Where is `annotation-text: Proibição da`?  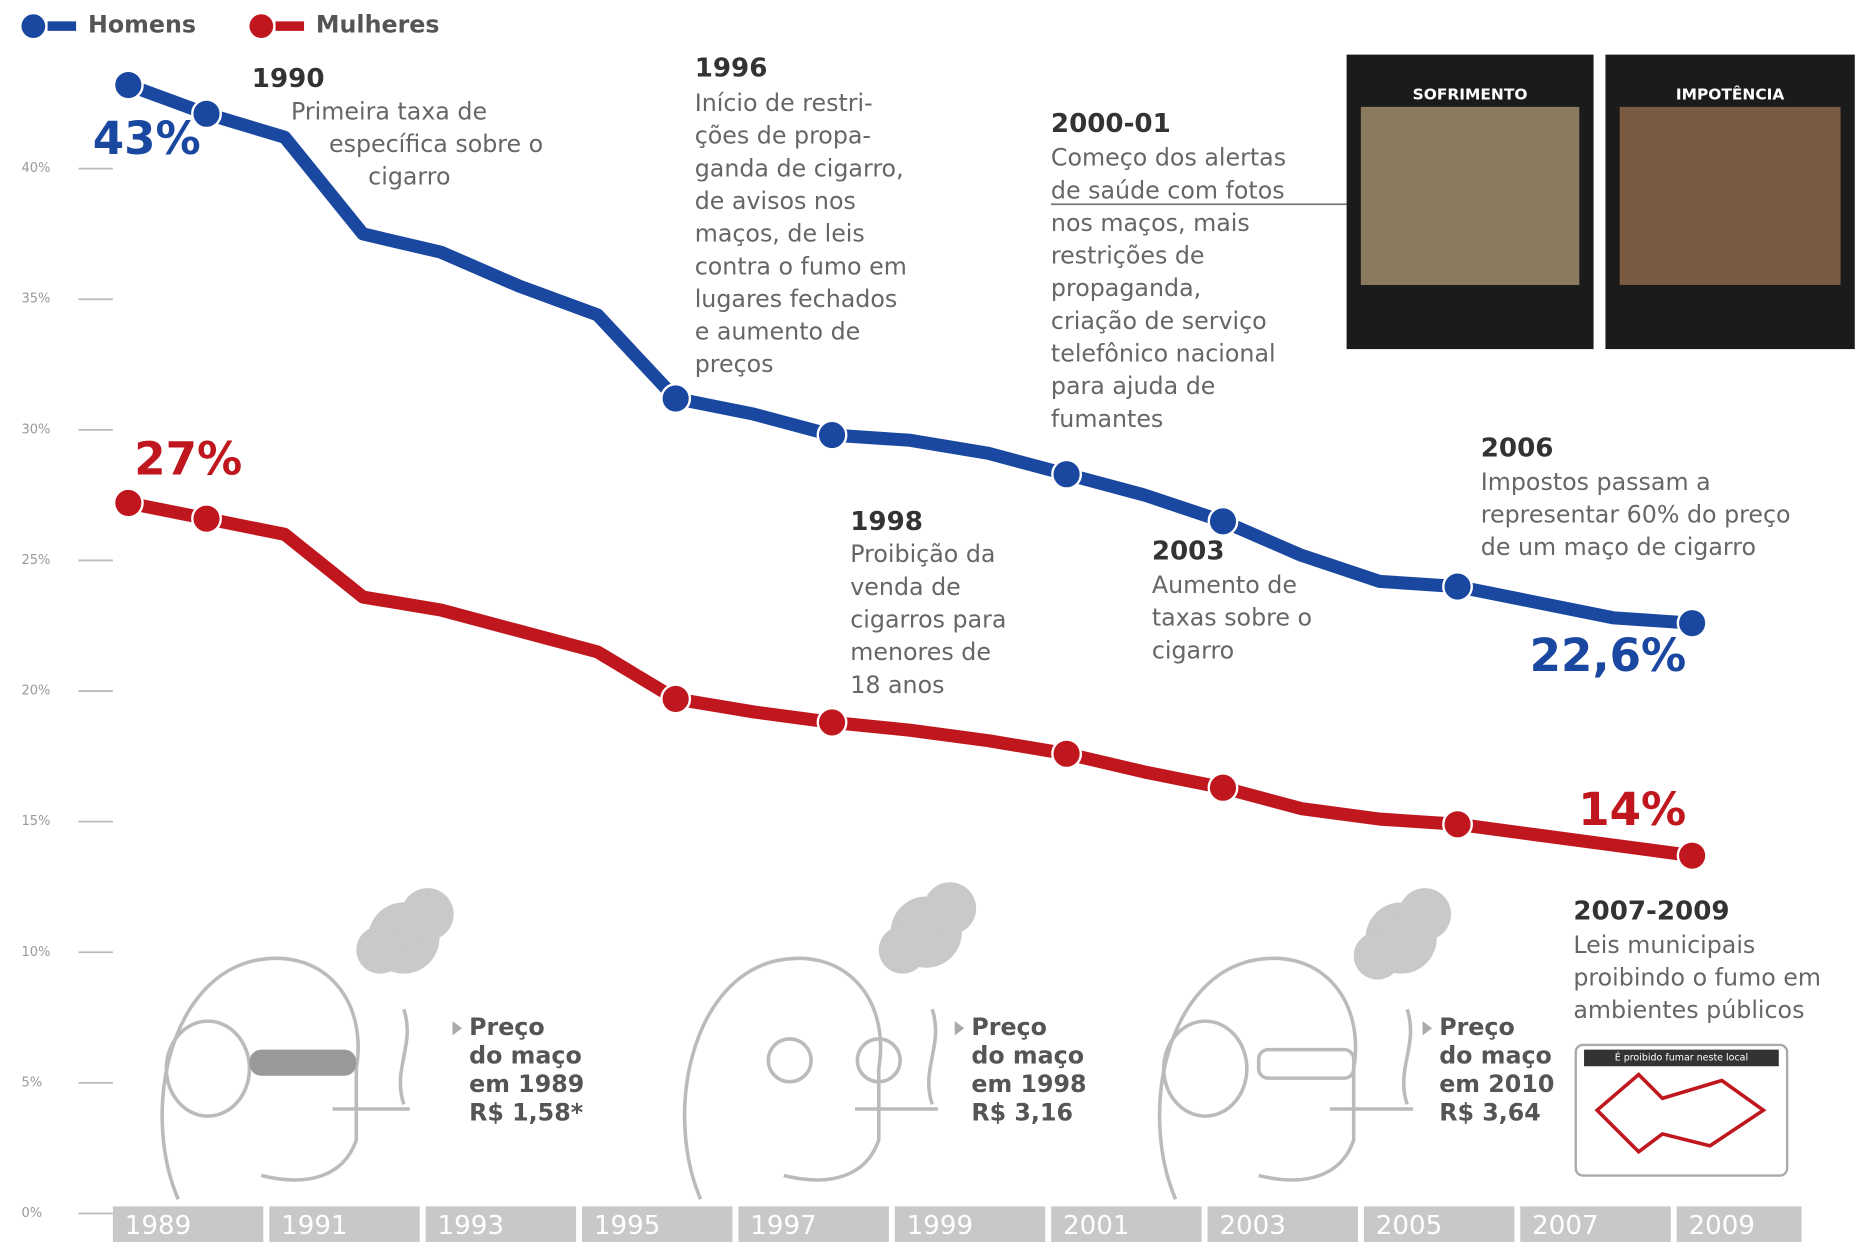
annotation-text: Proibição da is located at coordinates (922, 554).